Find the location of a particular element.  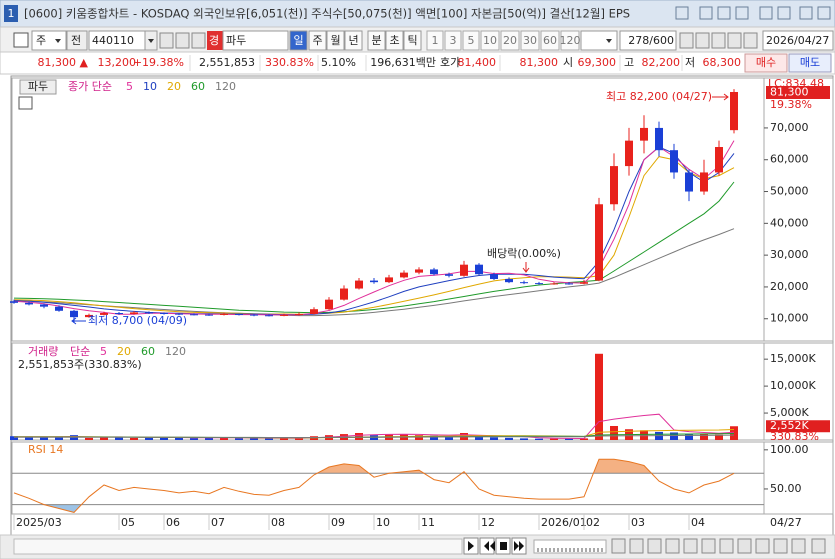

interval-label: 3 is located at coordinates (453, 40).